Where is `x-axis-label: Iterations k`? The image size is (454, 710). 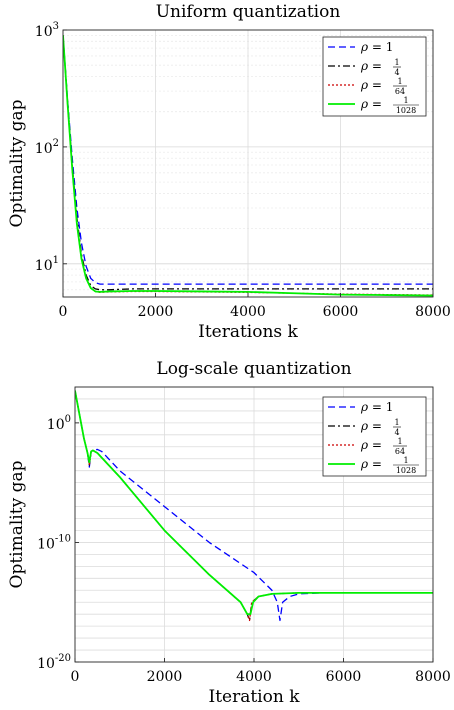 x-axis-label: Iterations k is located at coordinates (248, 332).